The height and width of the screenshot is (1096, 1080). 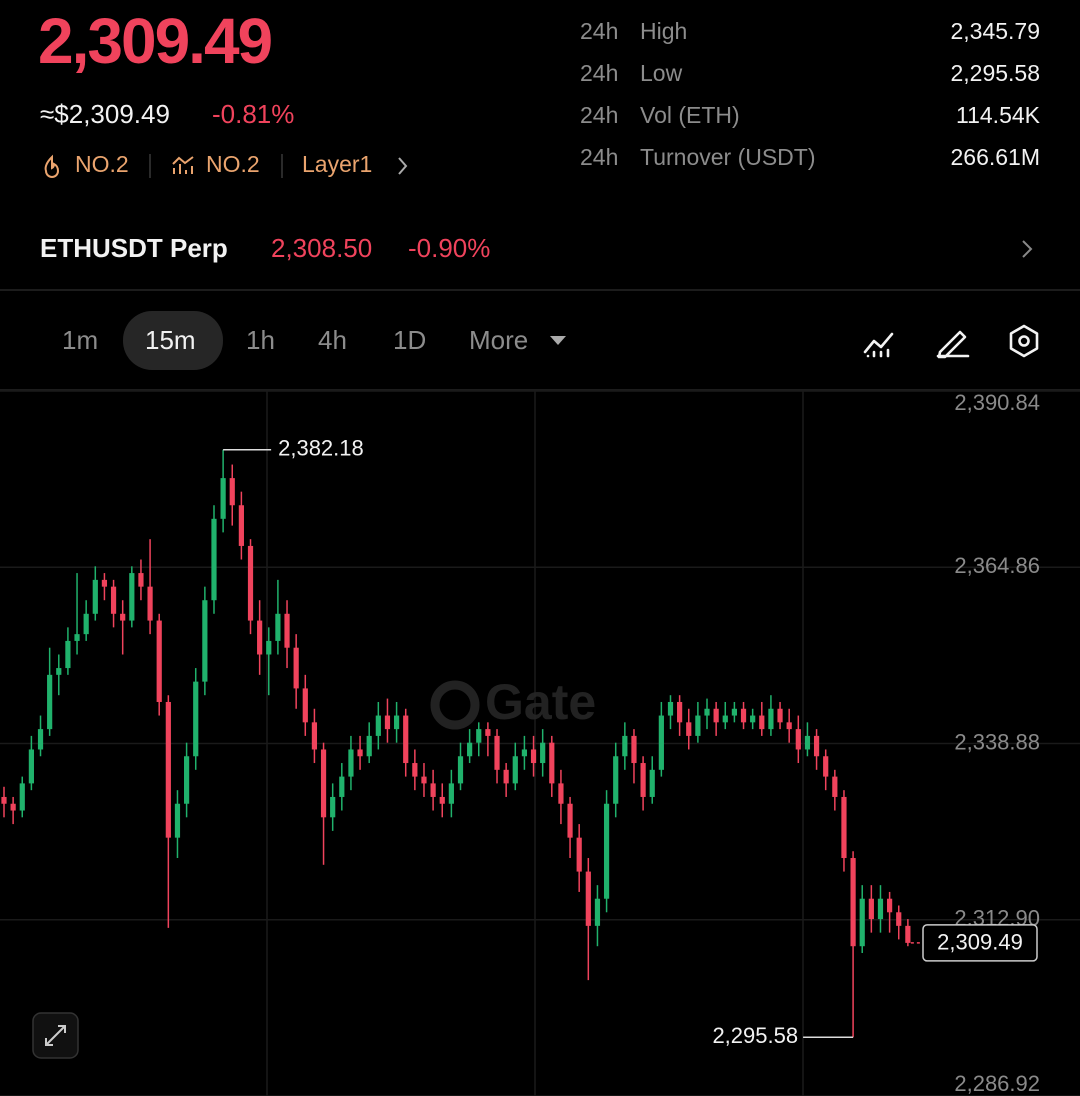 What do you see at coordinates (663, 31) in the screenshot?
I see `stat-label: High` at bounding box center [663, 31].